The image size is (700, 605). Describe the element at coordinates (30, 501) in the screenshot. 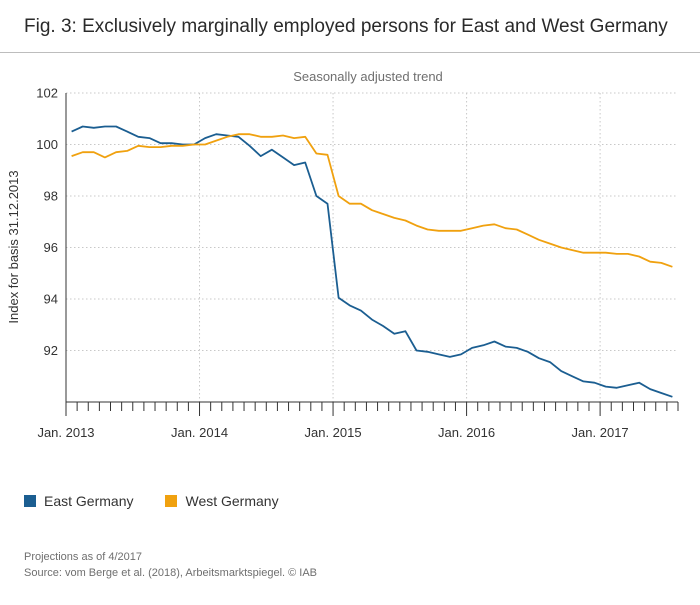

I see `legend-swatch-east` at that location.